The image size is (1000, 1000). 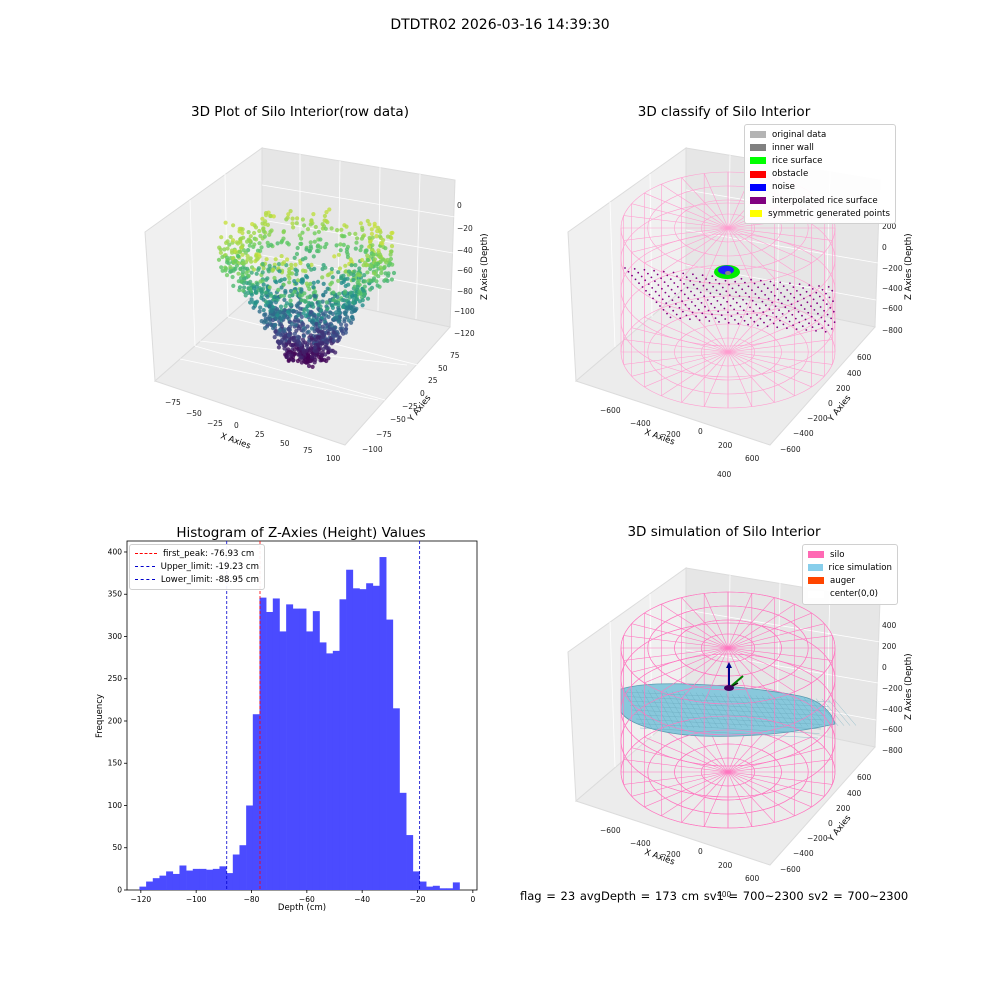 What do you see at coordinates (115, 720) in the screenshot?
I see `y-tick-label: 200` at bounding box center [115, 720].